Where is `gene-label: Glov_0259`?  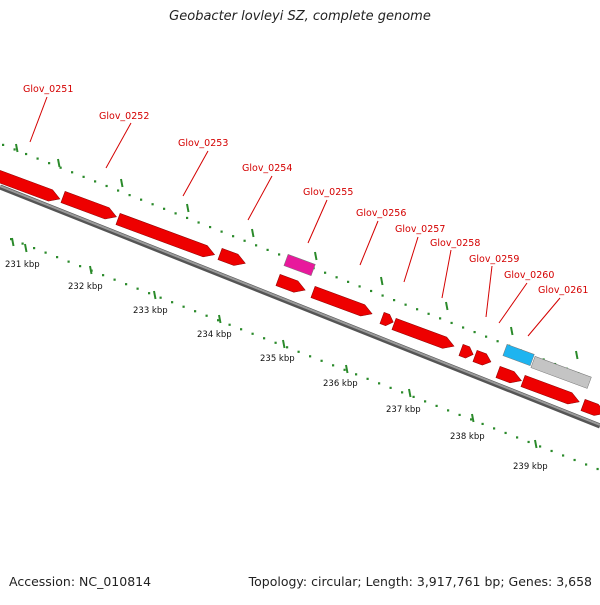 gene-label: Glov_0259 is located at coordinates (494, 259).